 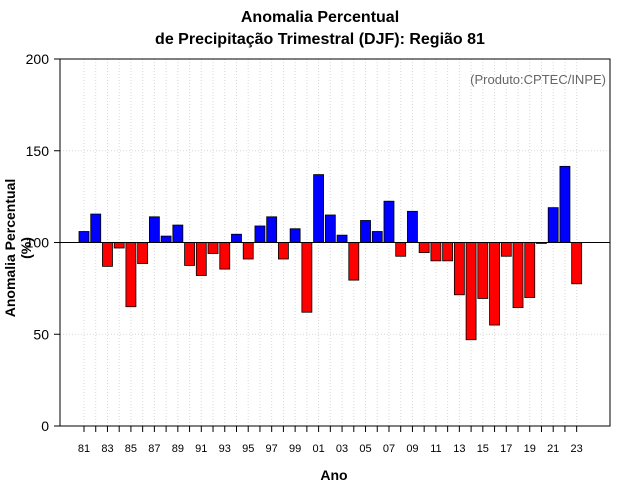 What do you see at coordinates (154, 449) in the screenshot?
I see `x-tick-label: 87` at bounding box center [154, 449].